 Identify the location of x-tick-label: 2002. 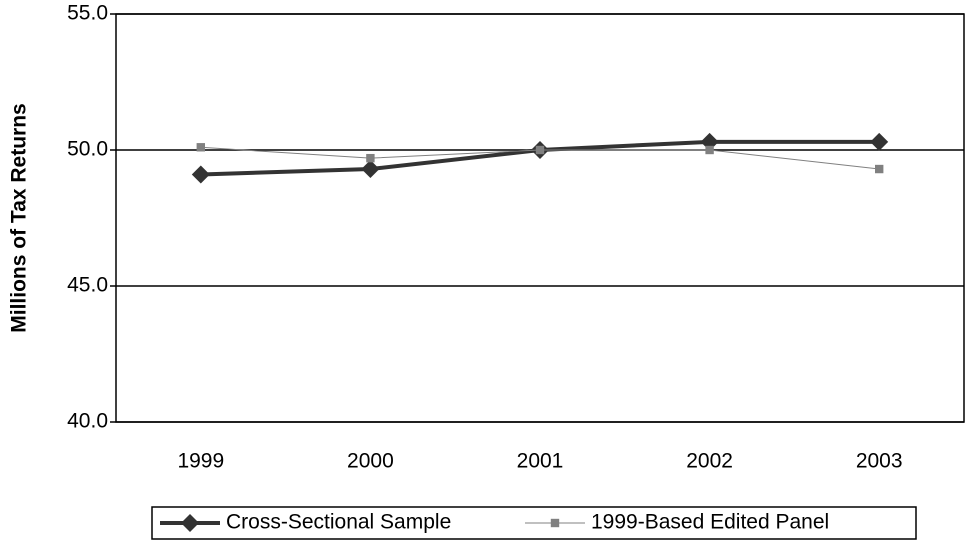
(709, 461).